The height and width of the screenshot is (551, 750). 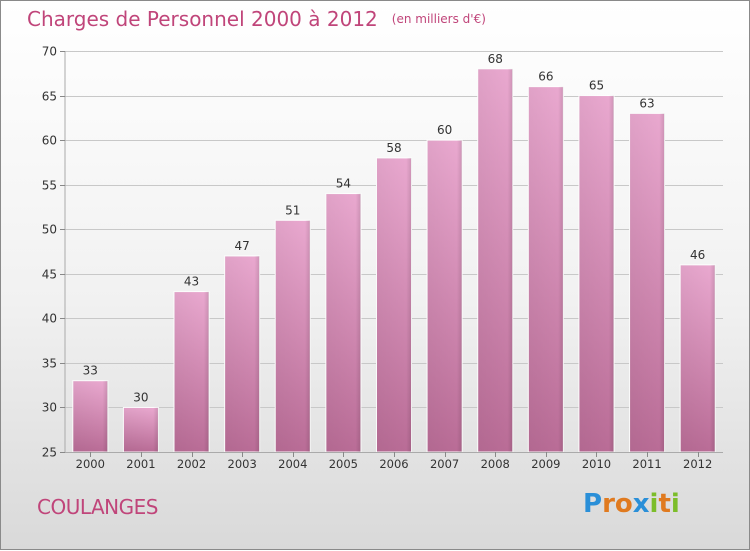 I want to click on chart-title-text: Charges de Personnel 2000 à 2012, so click(x=202, y=19).